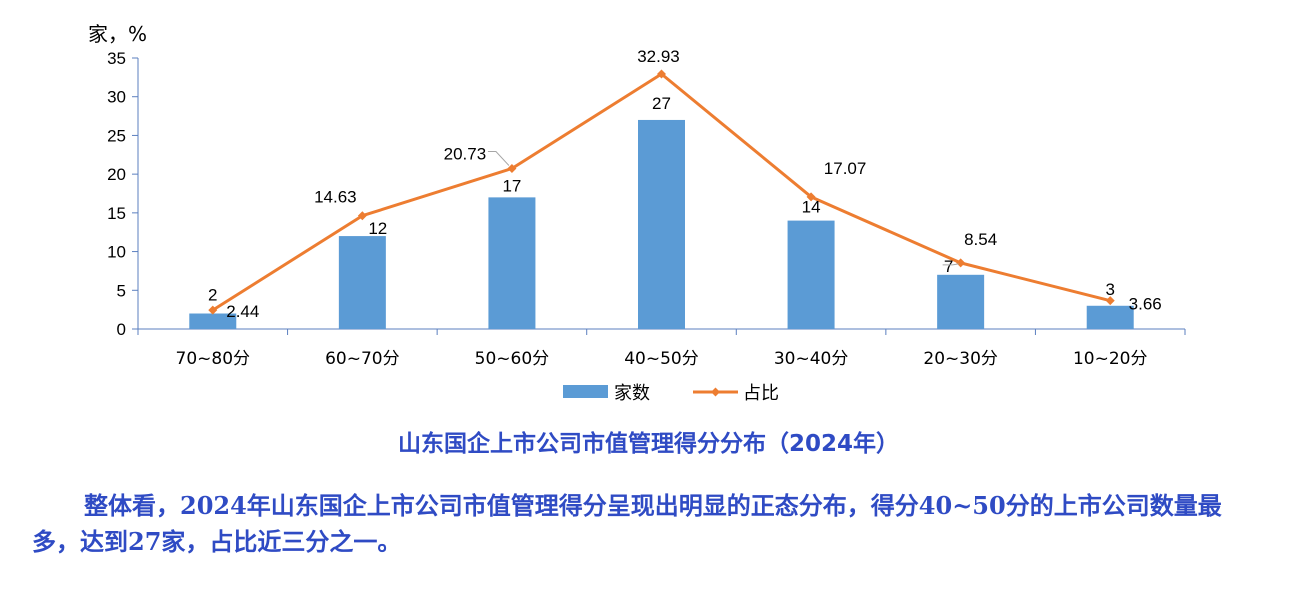  What do you see at coordinates (123, 194) in the screenshot?
I see `y-axis: 0 5 10 15 20 25 30 35` at bounding box center [123, 194].